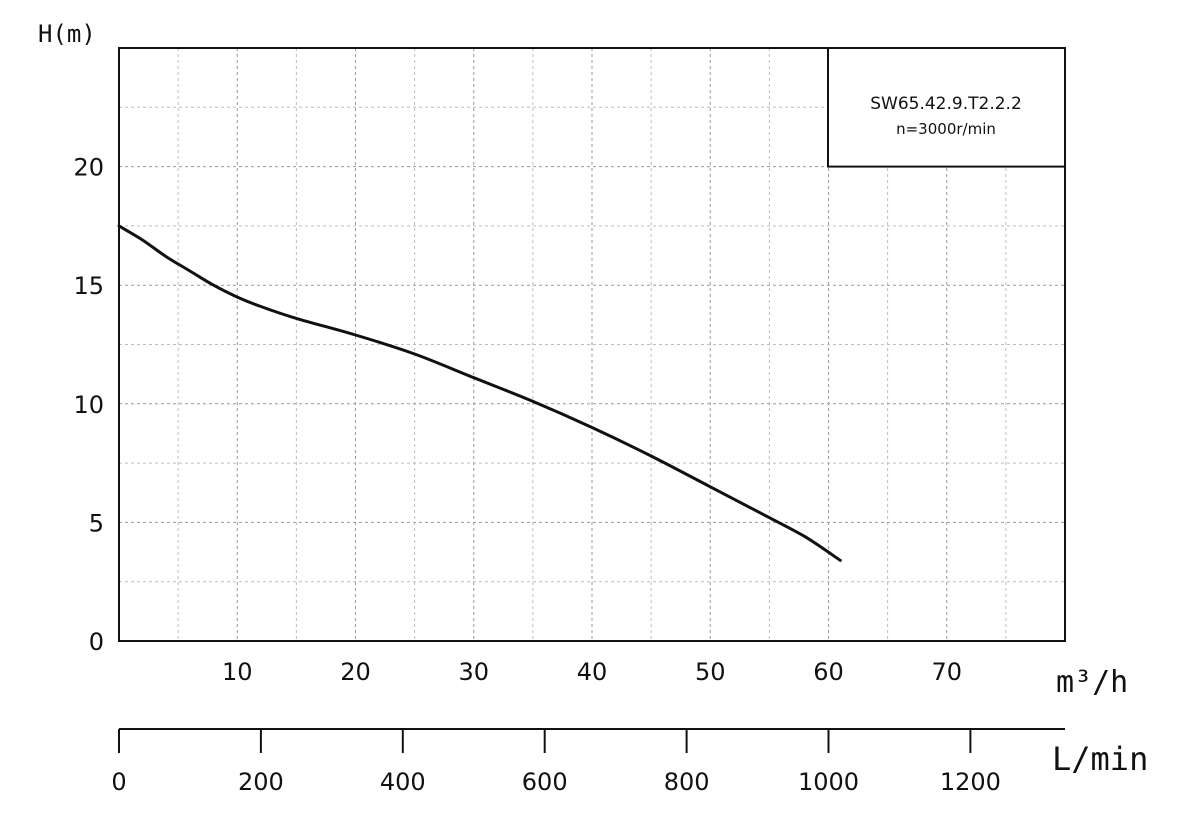 This screenshot has height=832, width=1200. Describe the element at coordinates (946, 672) in the screenshot. I see `x-tick-label: 70` at that location.